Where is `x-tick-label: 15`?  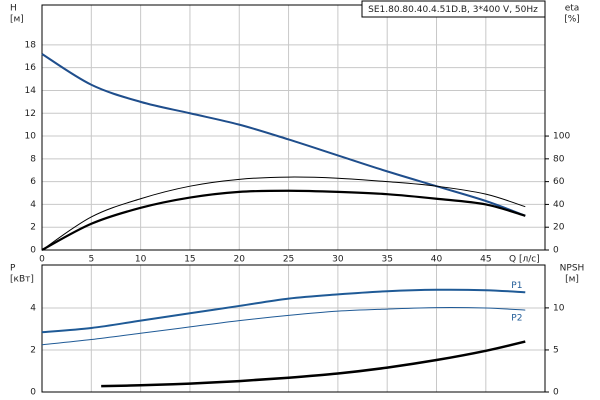 x-tick-label: 15 is located at coordinates (189, 260).